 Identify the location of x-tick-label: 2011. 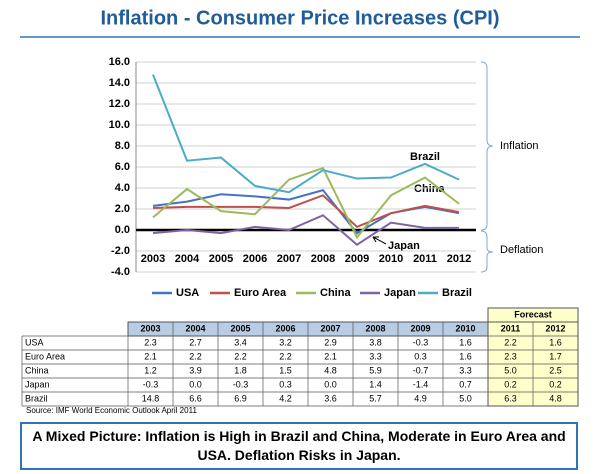
(425, 259).